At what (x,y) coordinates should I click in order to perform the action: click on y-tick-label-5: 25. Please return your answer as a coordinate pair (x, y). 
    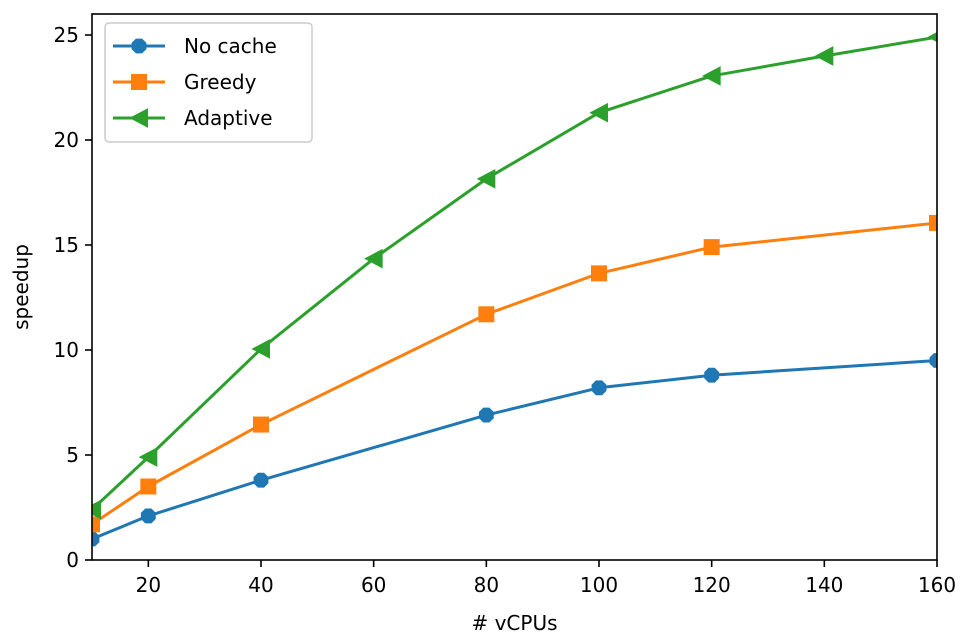
    Looking at the image, I should click on (66, 35).